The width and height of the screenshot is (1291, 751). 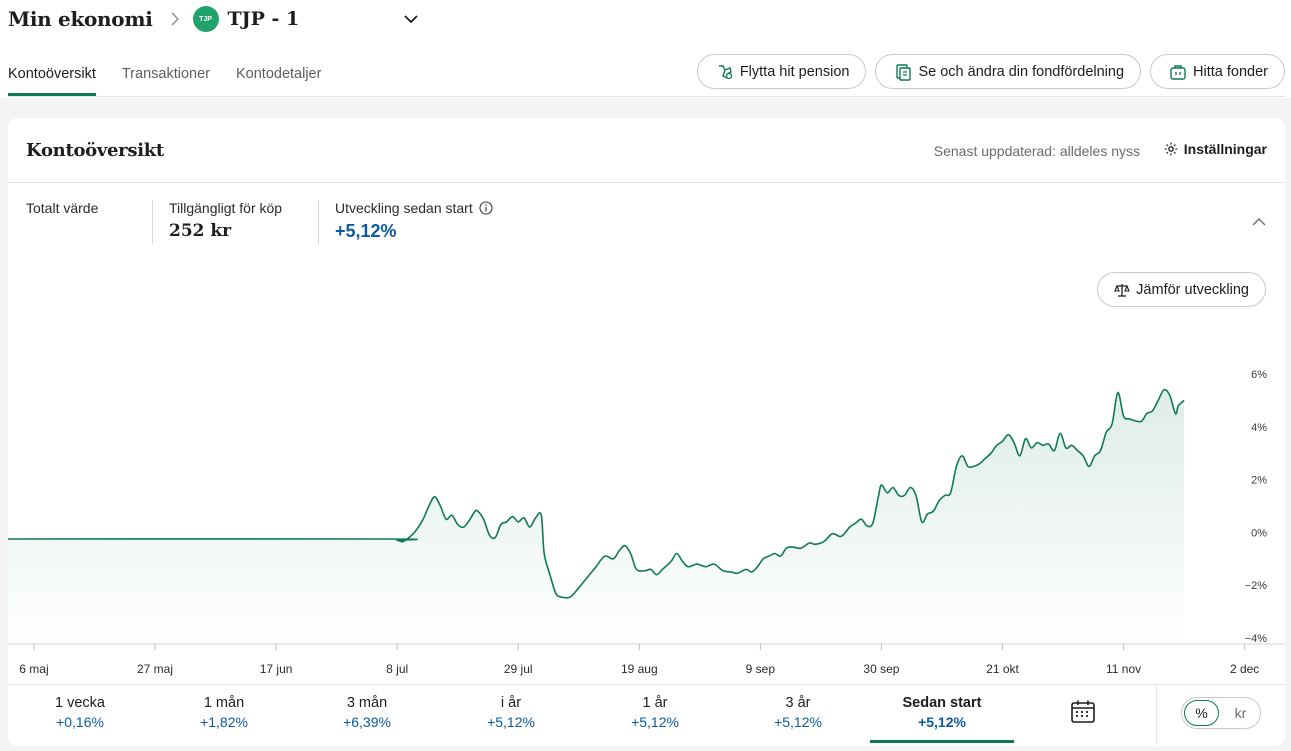 I want to click on period-label: 1 år, so click(x=655, y=703).